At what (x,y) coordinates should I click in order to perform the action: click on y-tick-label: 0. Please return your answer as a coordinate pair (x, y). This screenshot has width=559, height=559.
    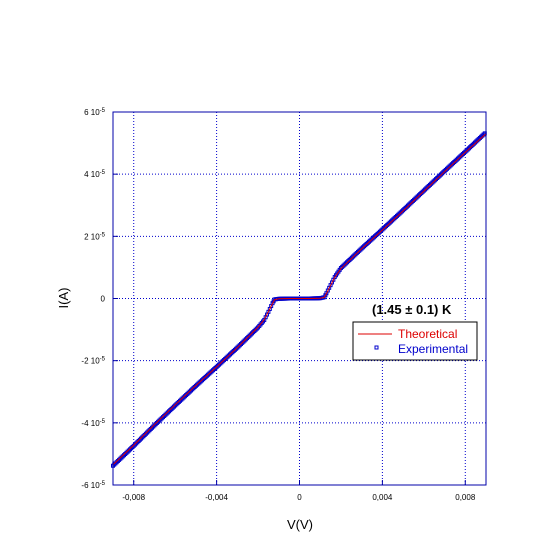
    Looking at the image, I should click on (103, 299).